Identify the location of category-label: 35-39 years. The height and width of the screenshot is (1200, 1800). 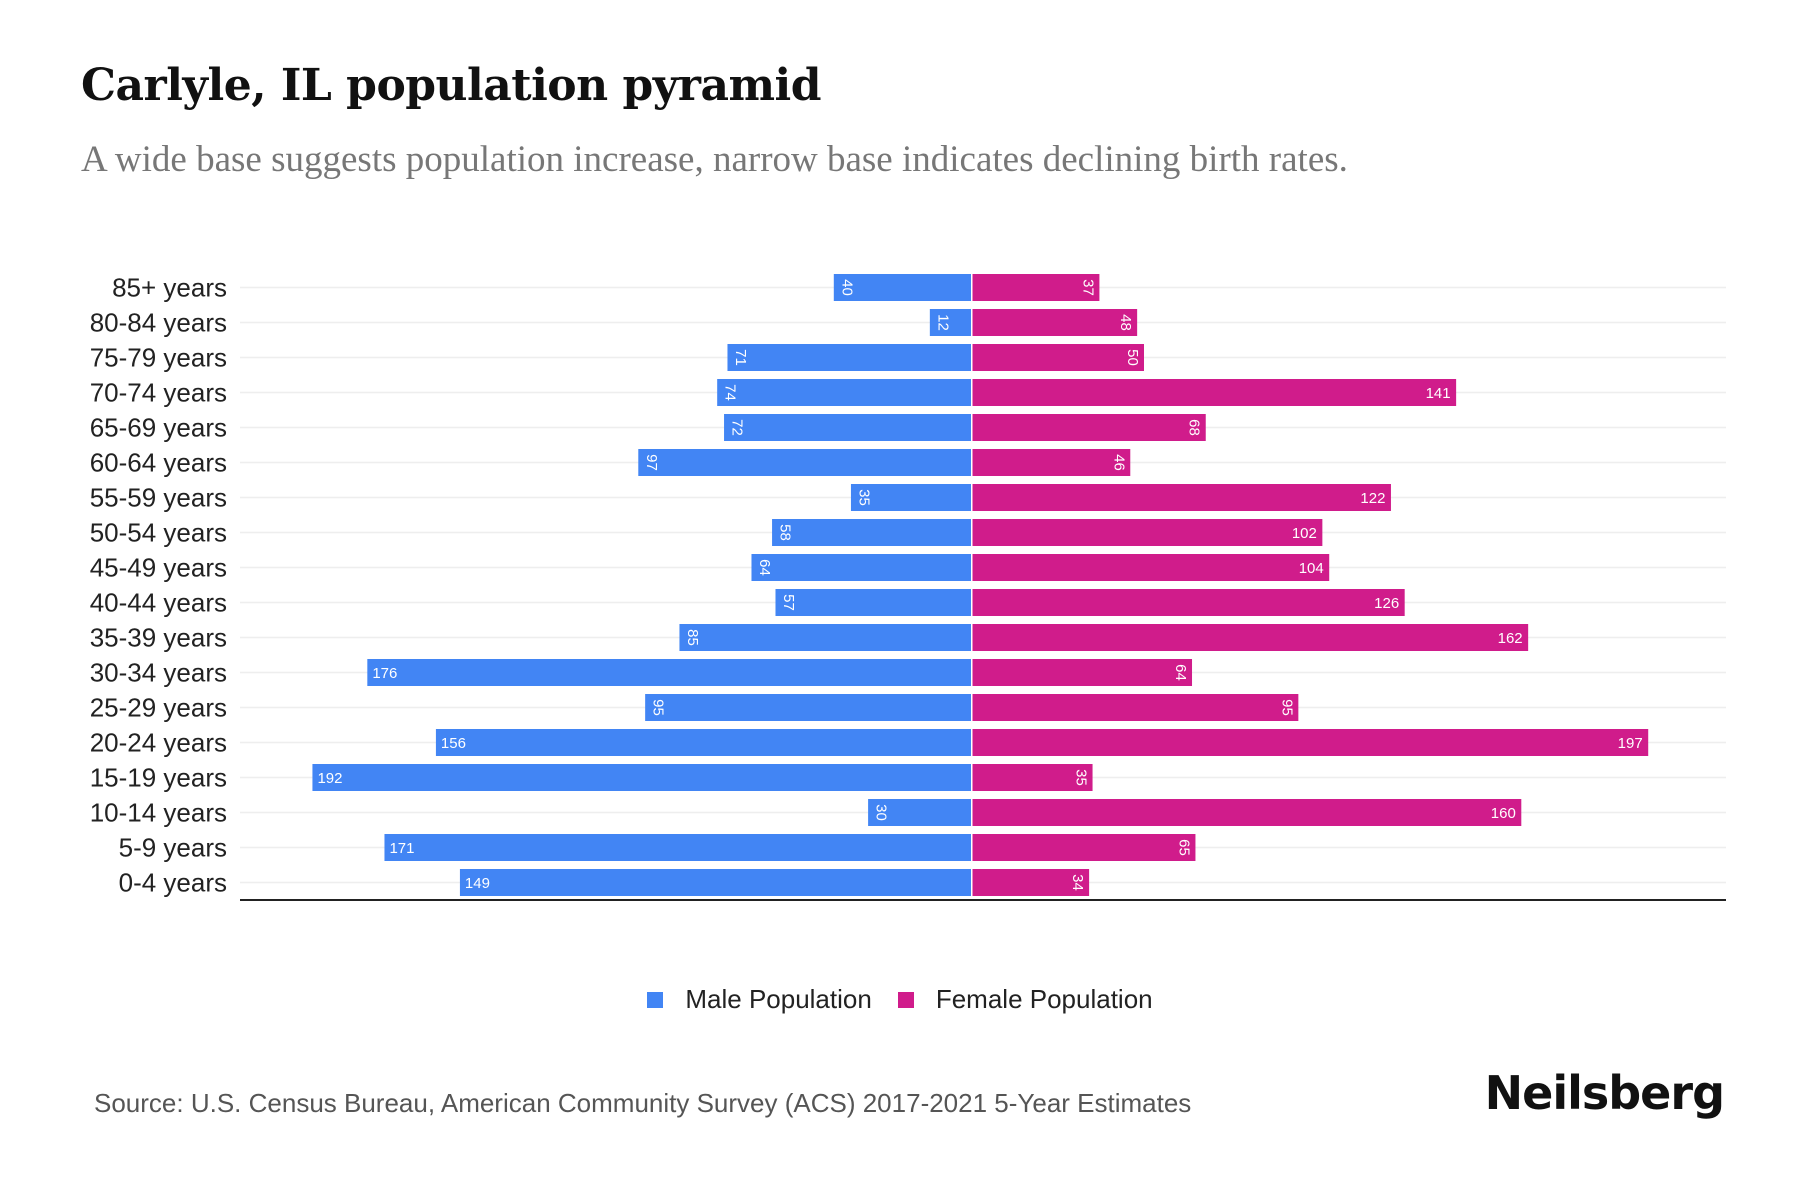
(158, 638).